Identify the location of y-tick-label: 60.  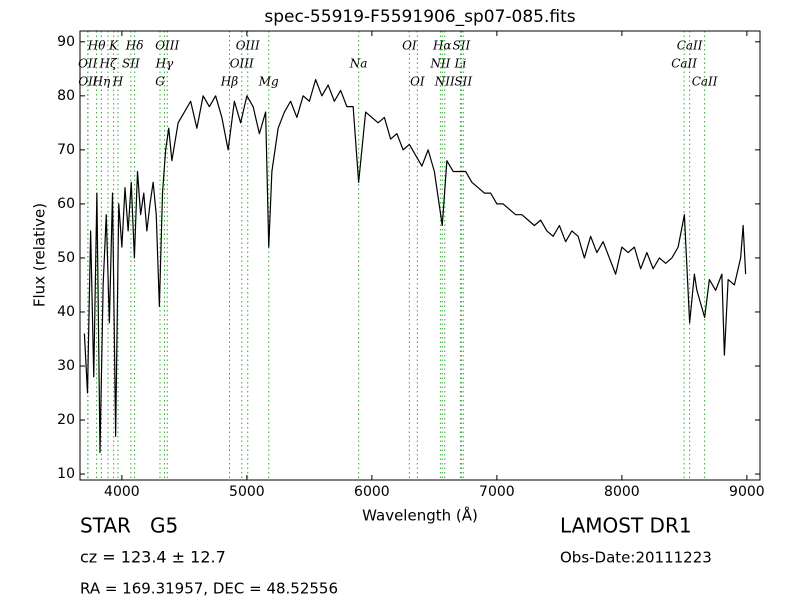
(66, 204).